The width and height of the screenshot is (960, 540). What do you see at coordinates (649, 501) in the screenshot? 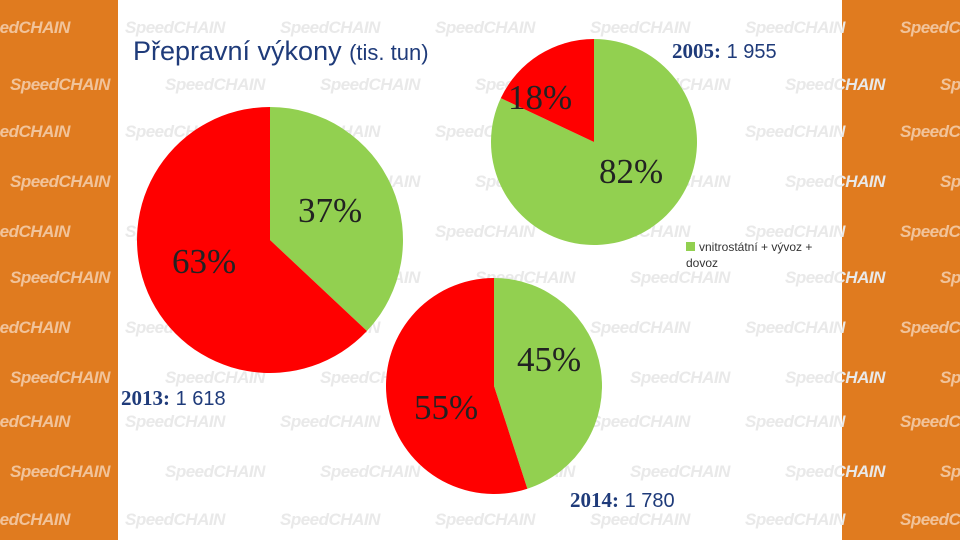
I see `total-2014-value: 1 780` at bounding box center [649, 501].